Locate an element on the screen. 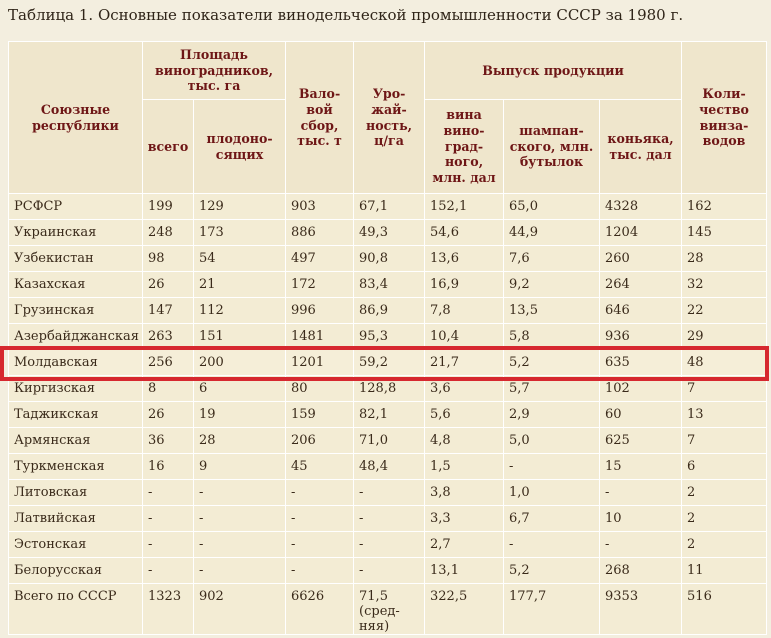 This screenshot has width=771, height=638. cell-cognac: 625 is located at coordinates (641, 440).